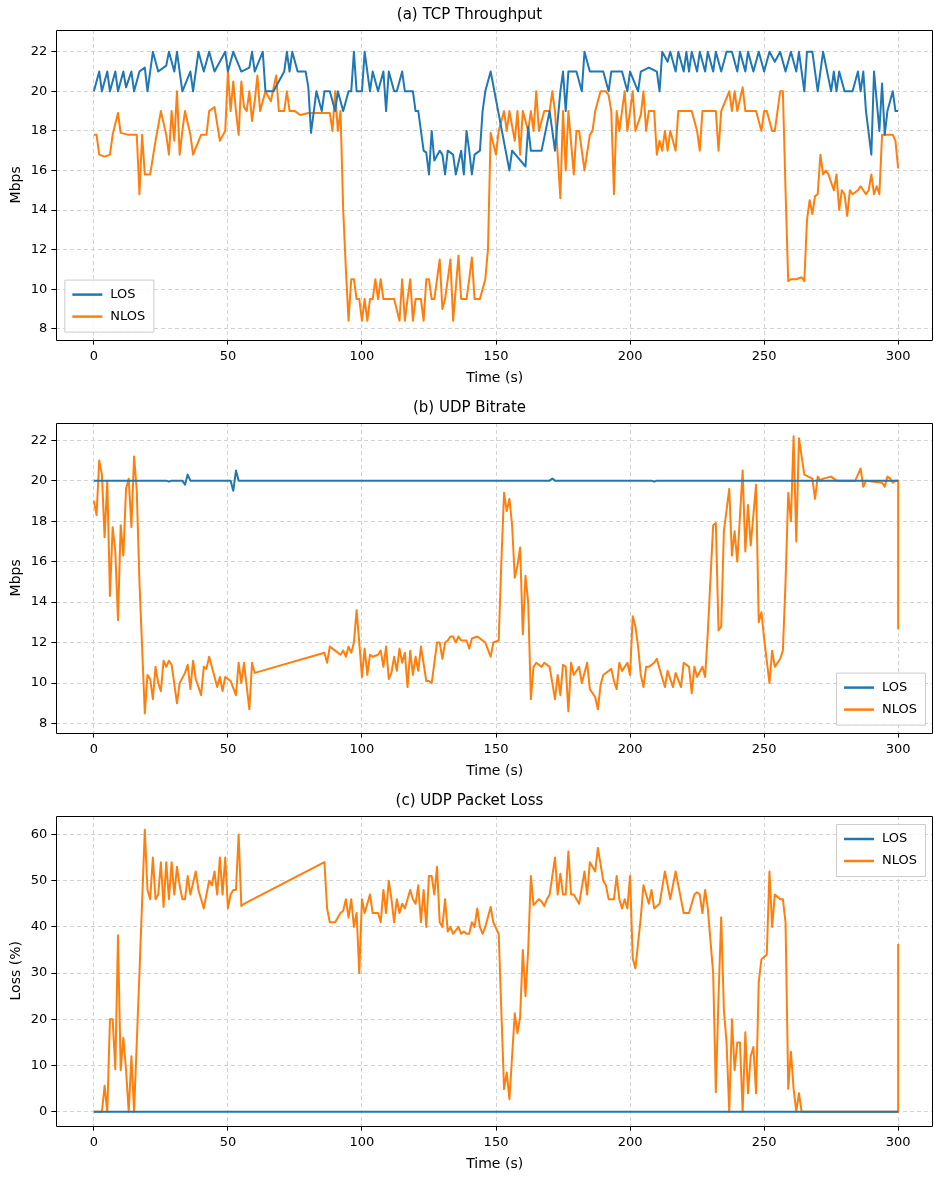  What do you see at coordinates (39, 926) in the screenshot?
I see `y-tick-label: 40` at bounding box center [39, 926].